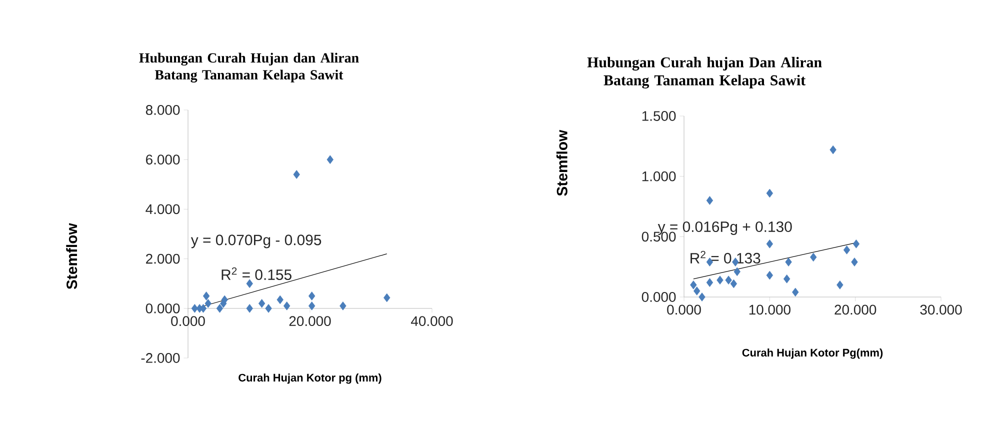  Describe the element at coordinates (257, 273) in the screenshot. I see `annotation: R$^{2}$ = 0.155` at that location.